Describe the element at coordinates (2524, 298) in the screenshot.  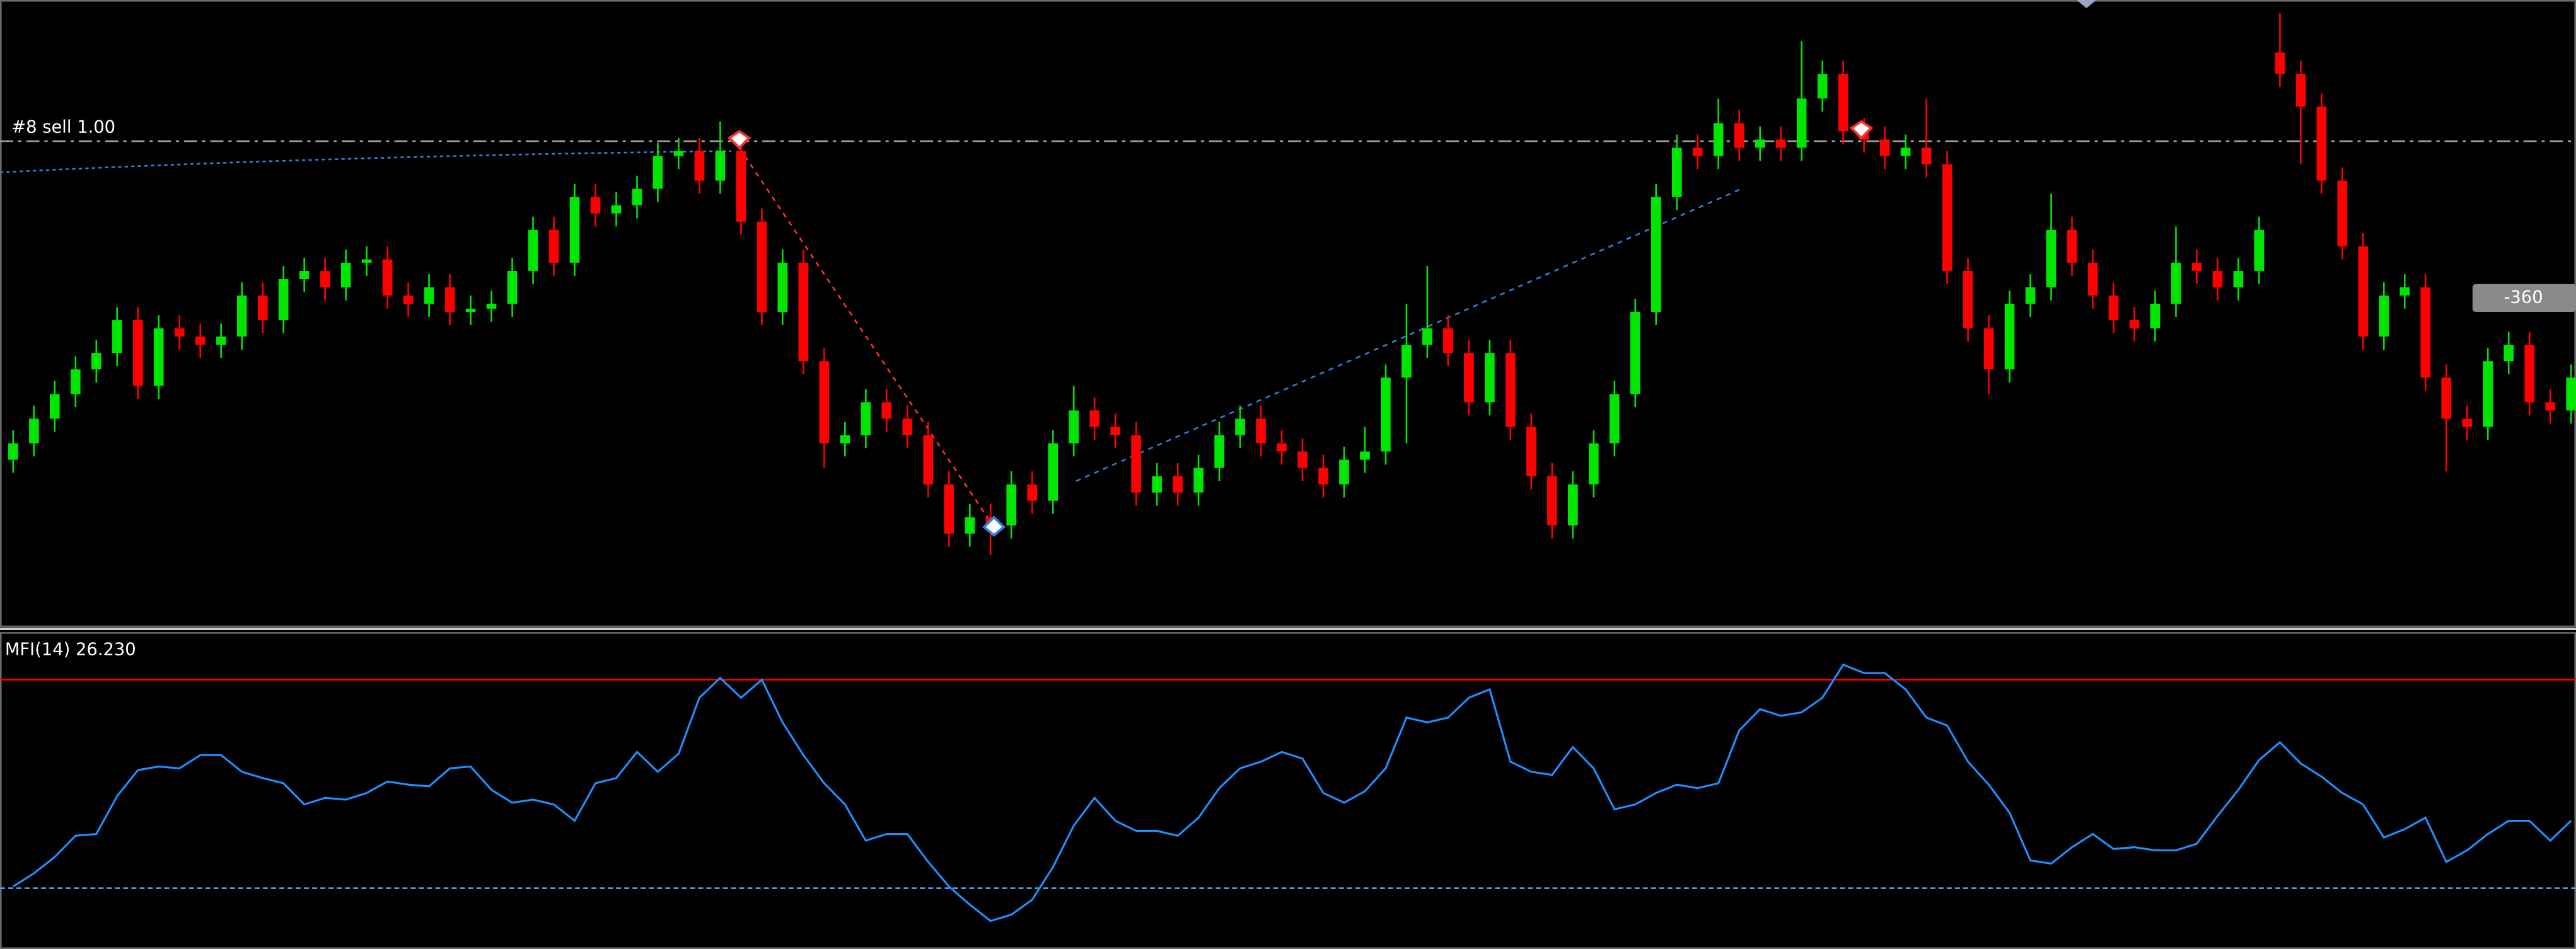
I see `price-tag-box` at that location.